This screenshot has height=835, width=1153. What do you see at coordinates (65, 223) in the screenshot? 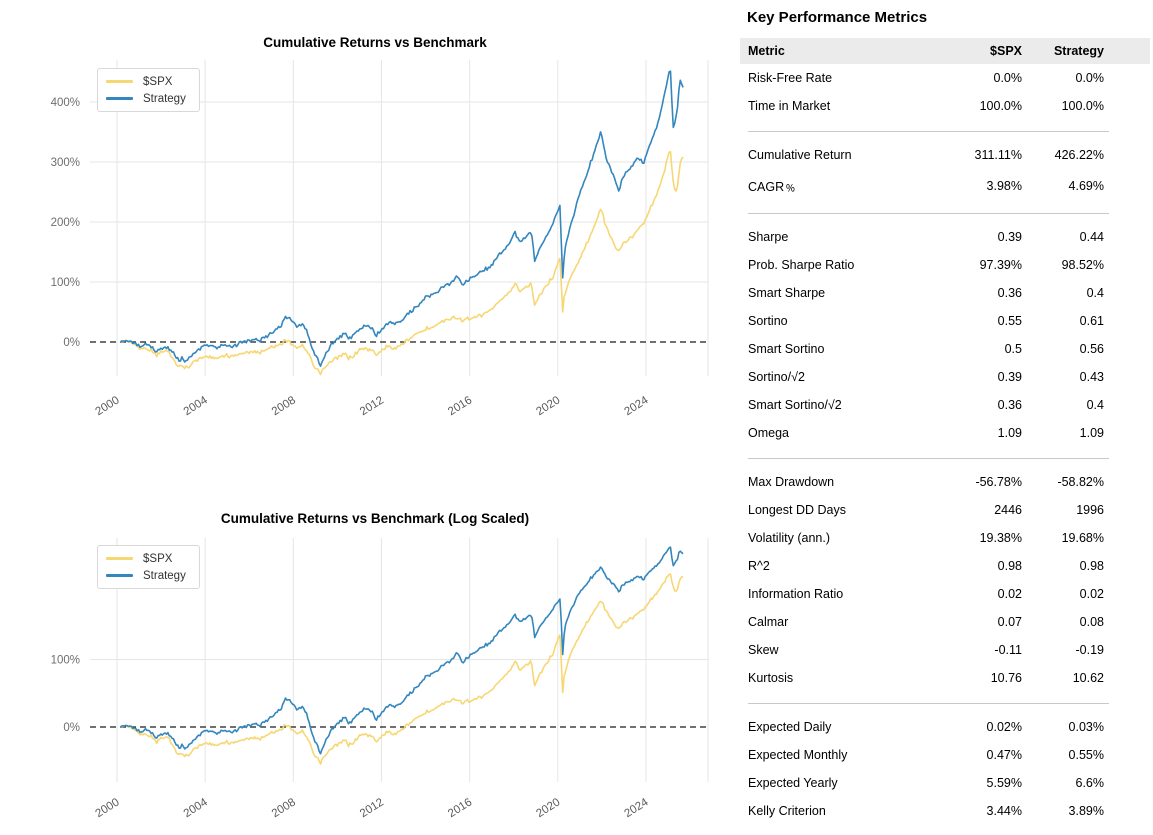
I see `y-tick-label: 200%` at bounding box center [65, 223].